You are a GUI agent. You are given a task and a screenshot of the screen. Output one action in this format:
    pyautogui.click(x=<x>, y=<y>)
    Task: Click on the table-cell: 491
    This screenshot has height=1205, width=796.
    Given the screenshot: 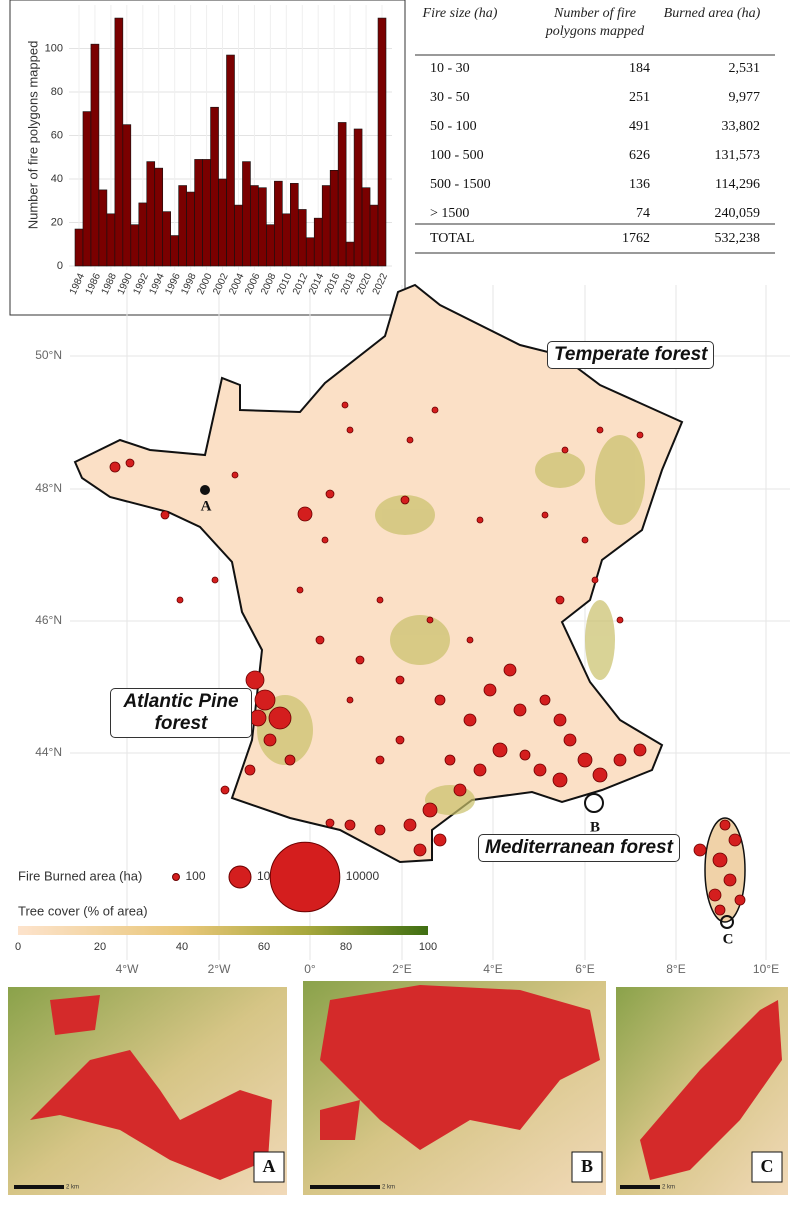 What is the action you would take?
    pyautogui.click(x=639, y=126)
    